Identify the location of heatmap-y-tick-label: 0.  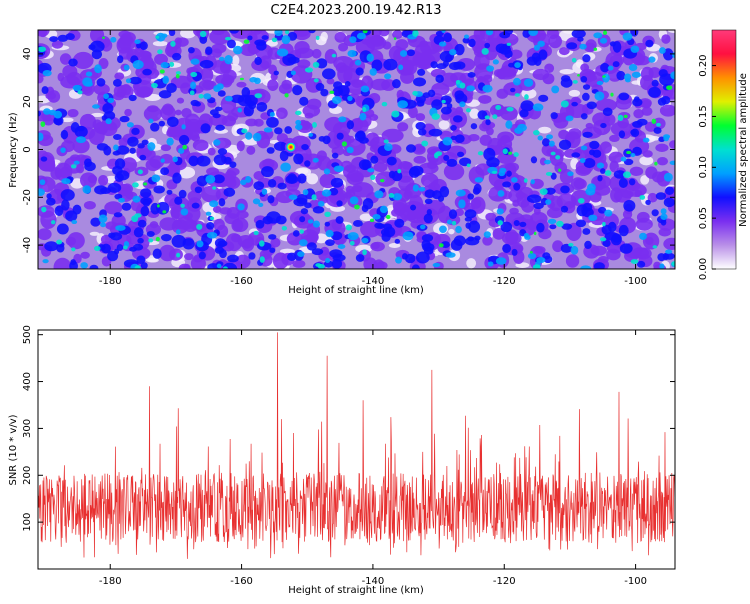
(27, 149).